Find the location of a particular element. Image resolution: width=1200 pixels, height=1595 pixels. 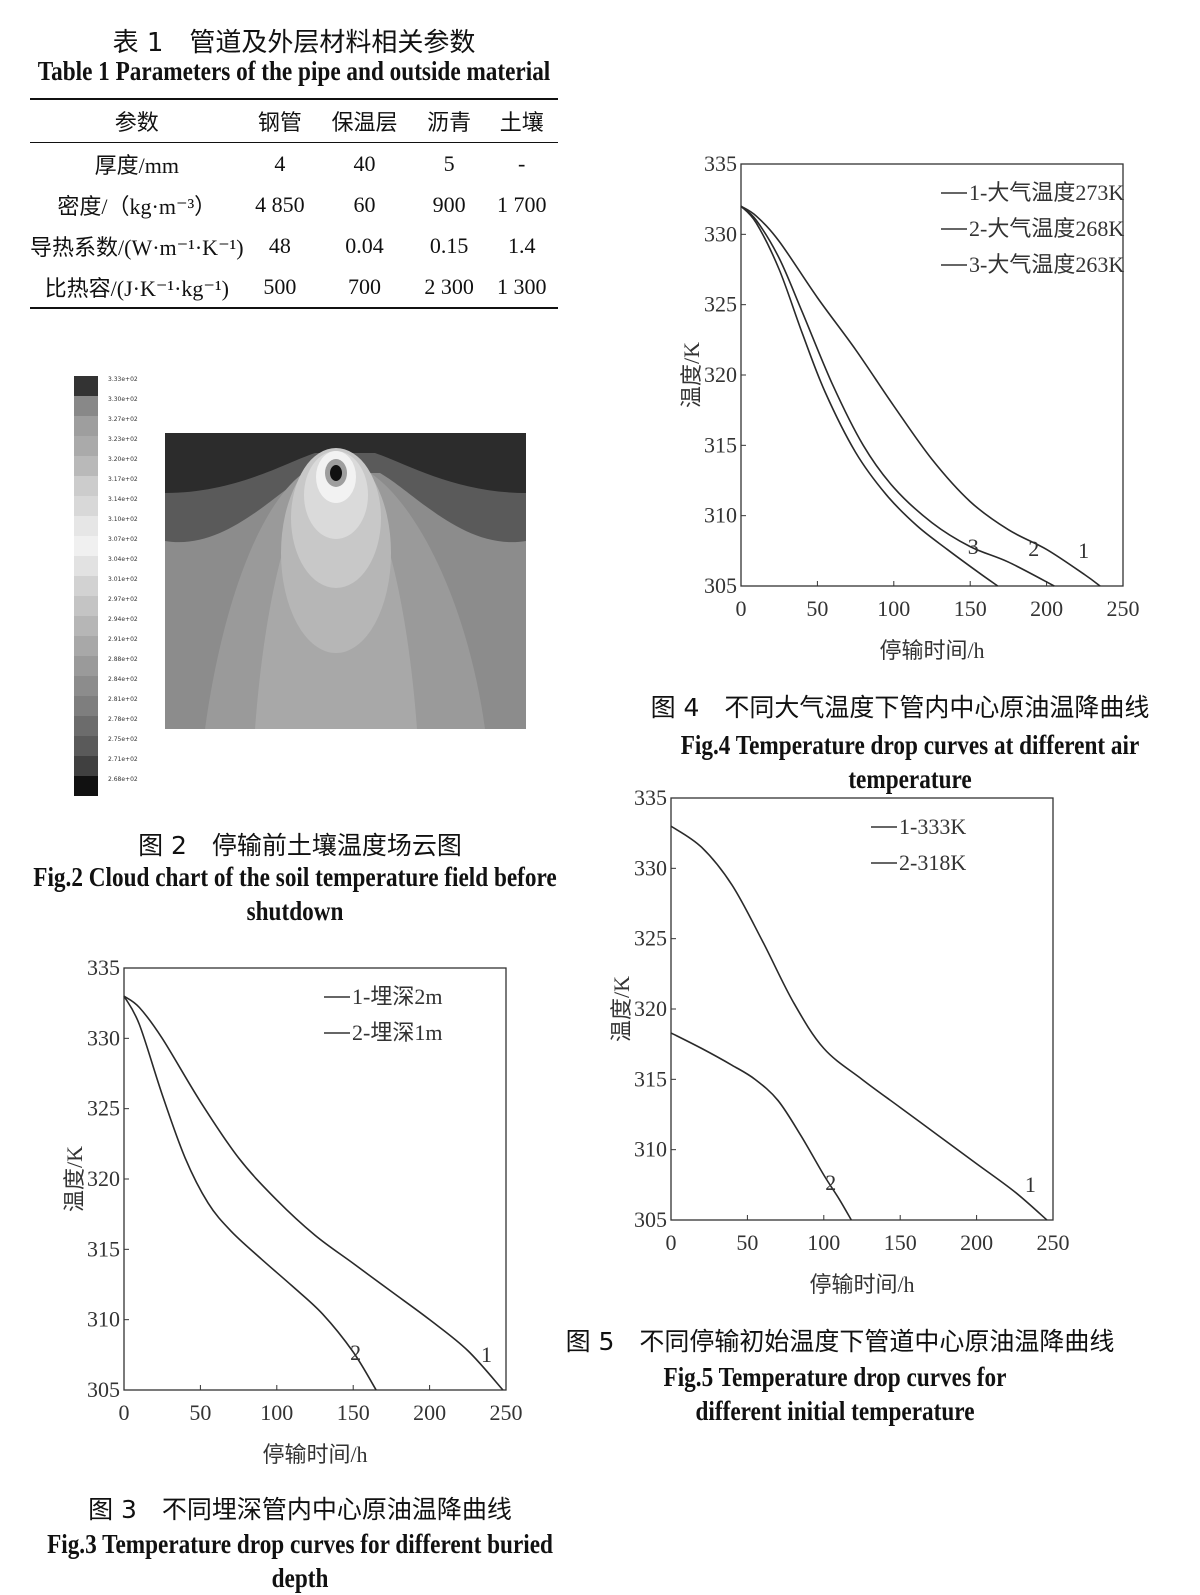

legend-label: 3.01e+02 is located at coordinates (123, 579).